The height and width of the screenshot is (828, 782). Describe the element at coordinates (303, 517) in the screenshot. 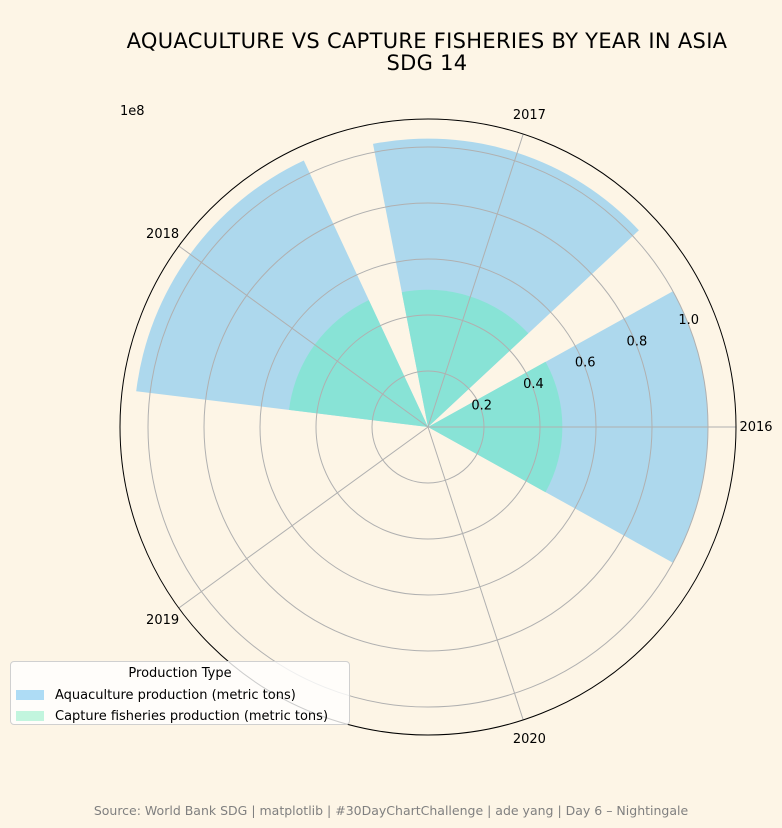

I see `grid-spoke-2019` at that location.